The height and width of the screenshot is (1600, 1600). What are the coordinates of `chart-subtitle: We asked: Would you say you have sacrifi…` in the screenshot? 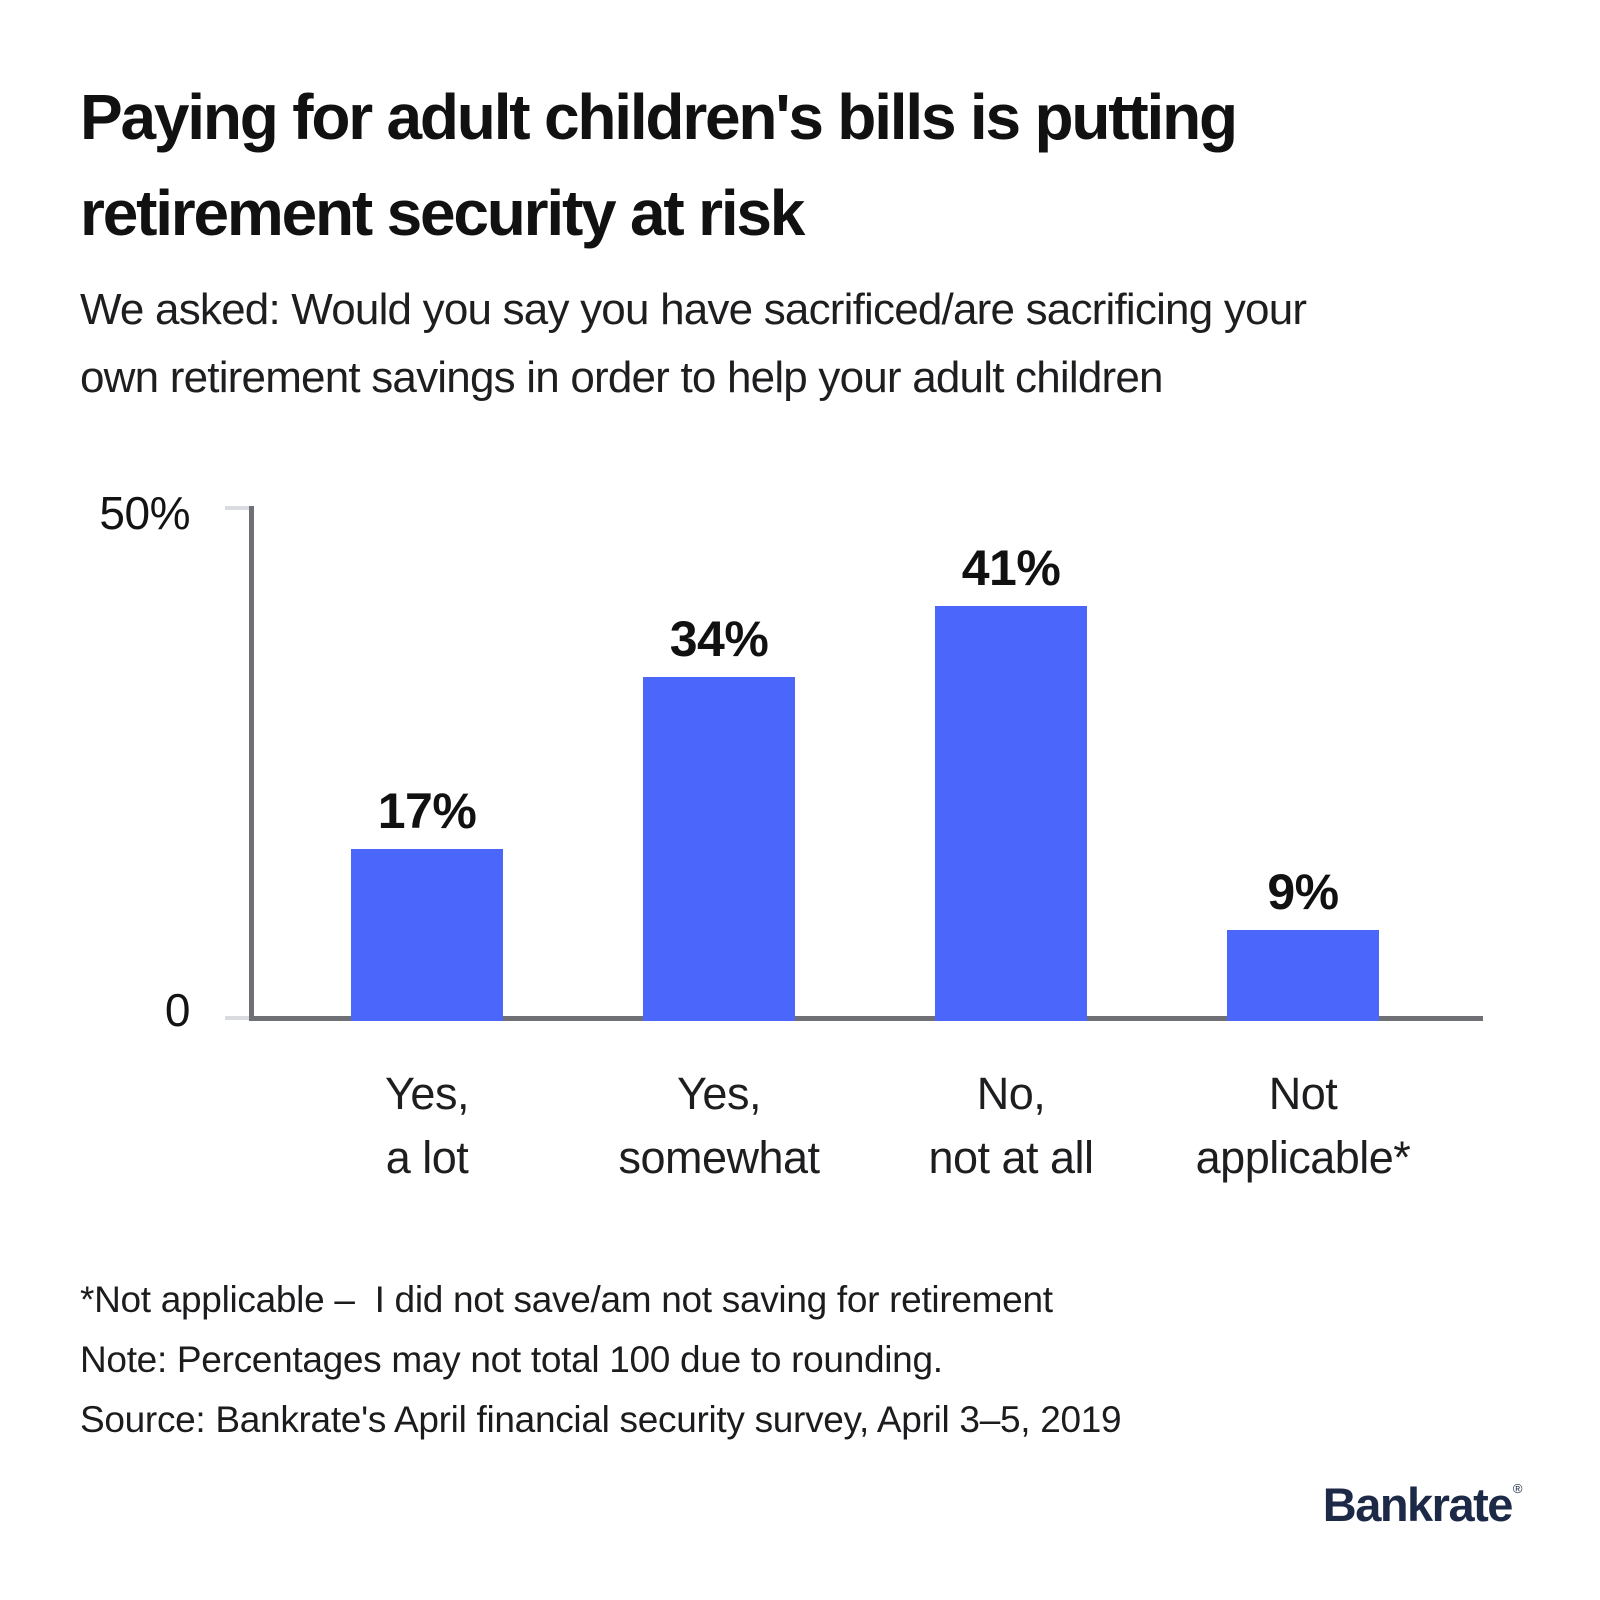 It's located at (693, 344).